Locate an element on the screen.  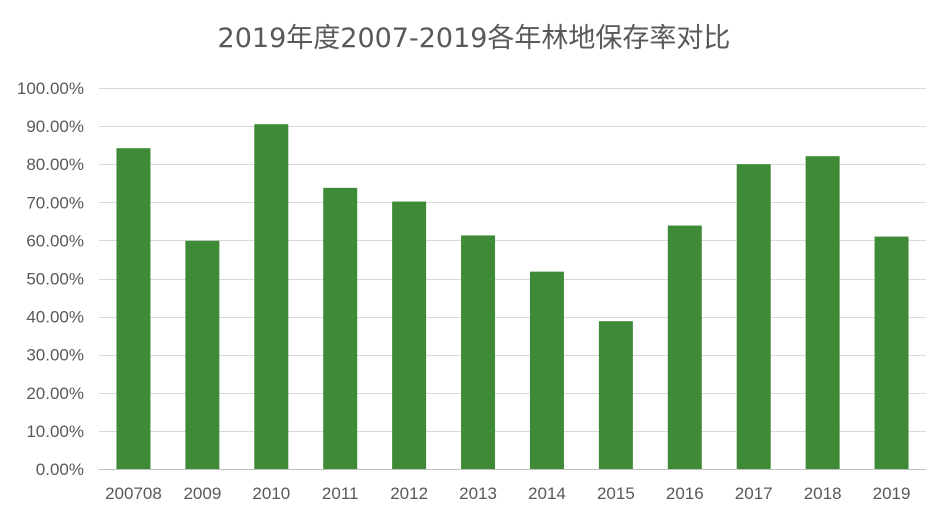
y-tick-label: 40.00% is located at coordinates (55, 317).